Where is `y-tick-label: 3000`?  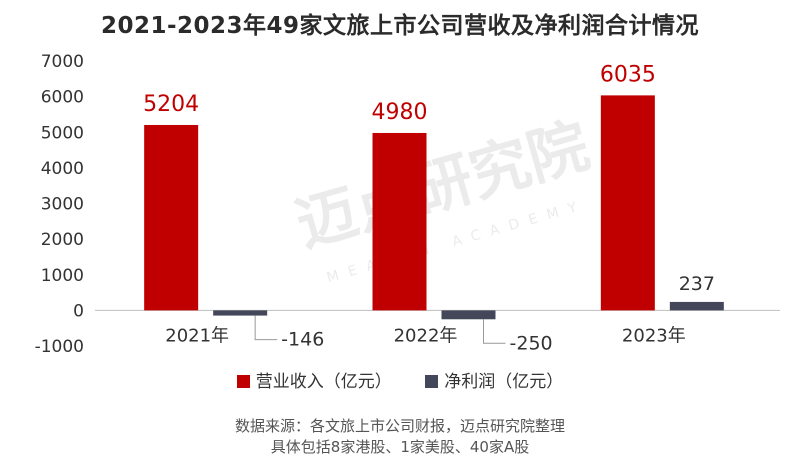
y-tick-label: 3000 is located at coordinates (62, 205).